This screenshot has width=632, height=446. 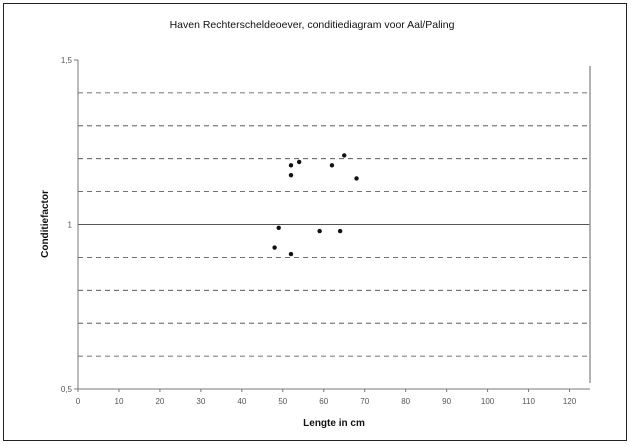 I want to click on data-points, so click(x=315, y=205).